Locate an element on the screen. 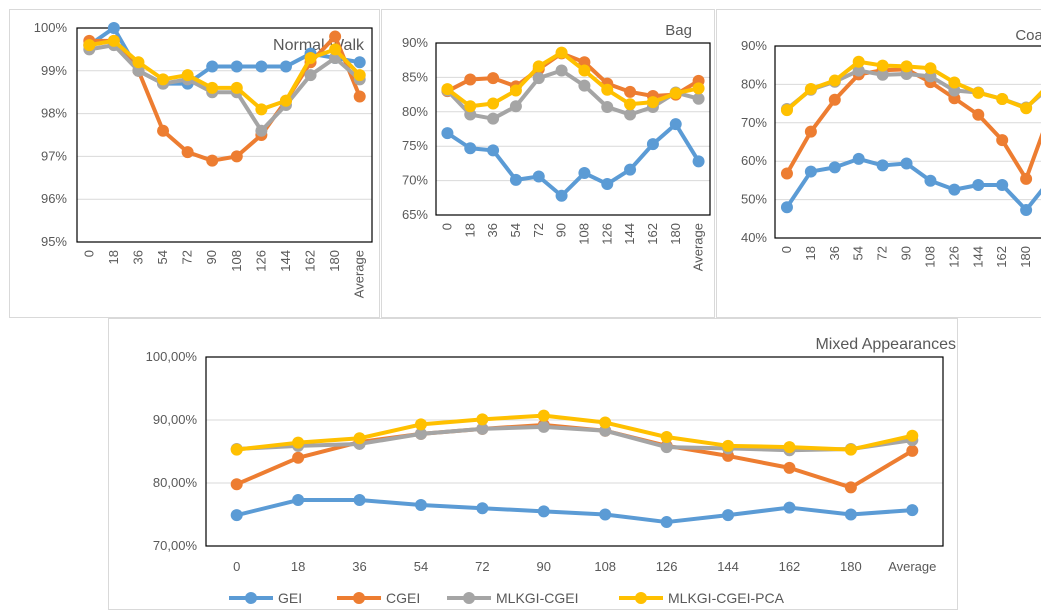  x-tick-label: 162 is located at coordinates (1001, 257).